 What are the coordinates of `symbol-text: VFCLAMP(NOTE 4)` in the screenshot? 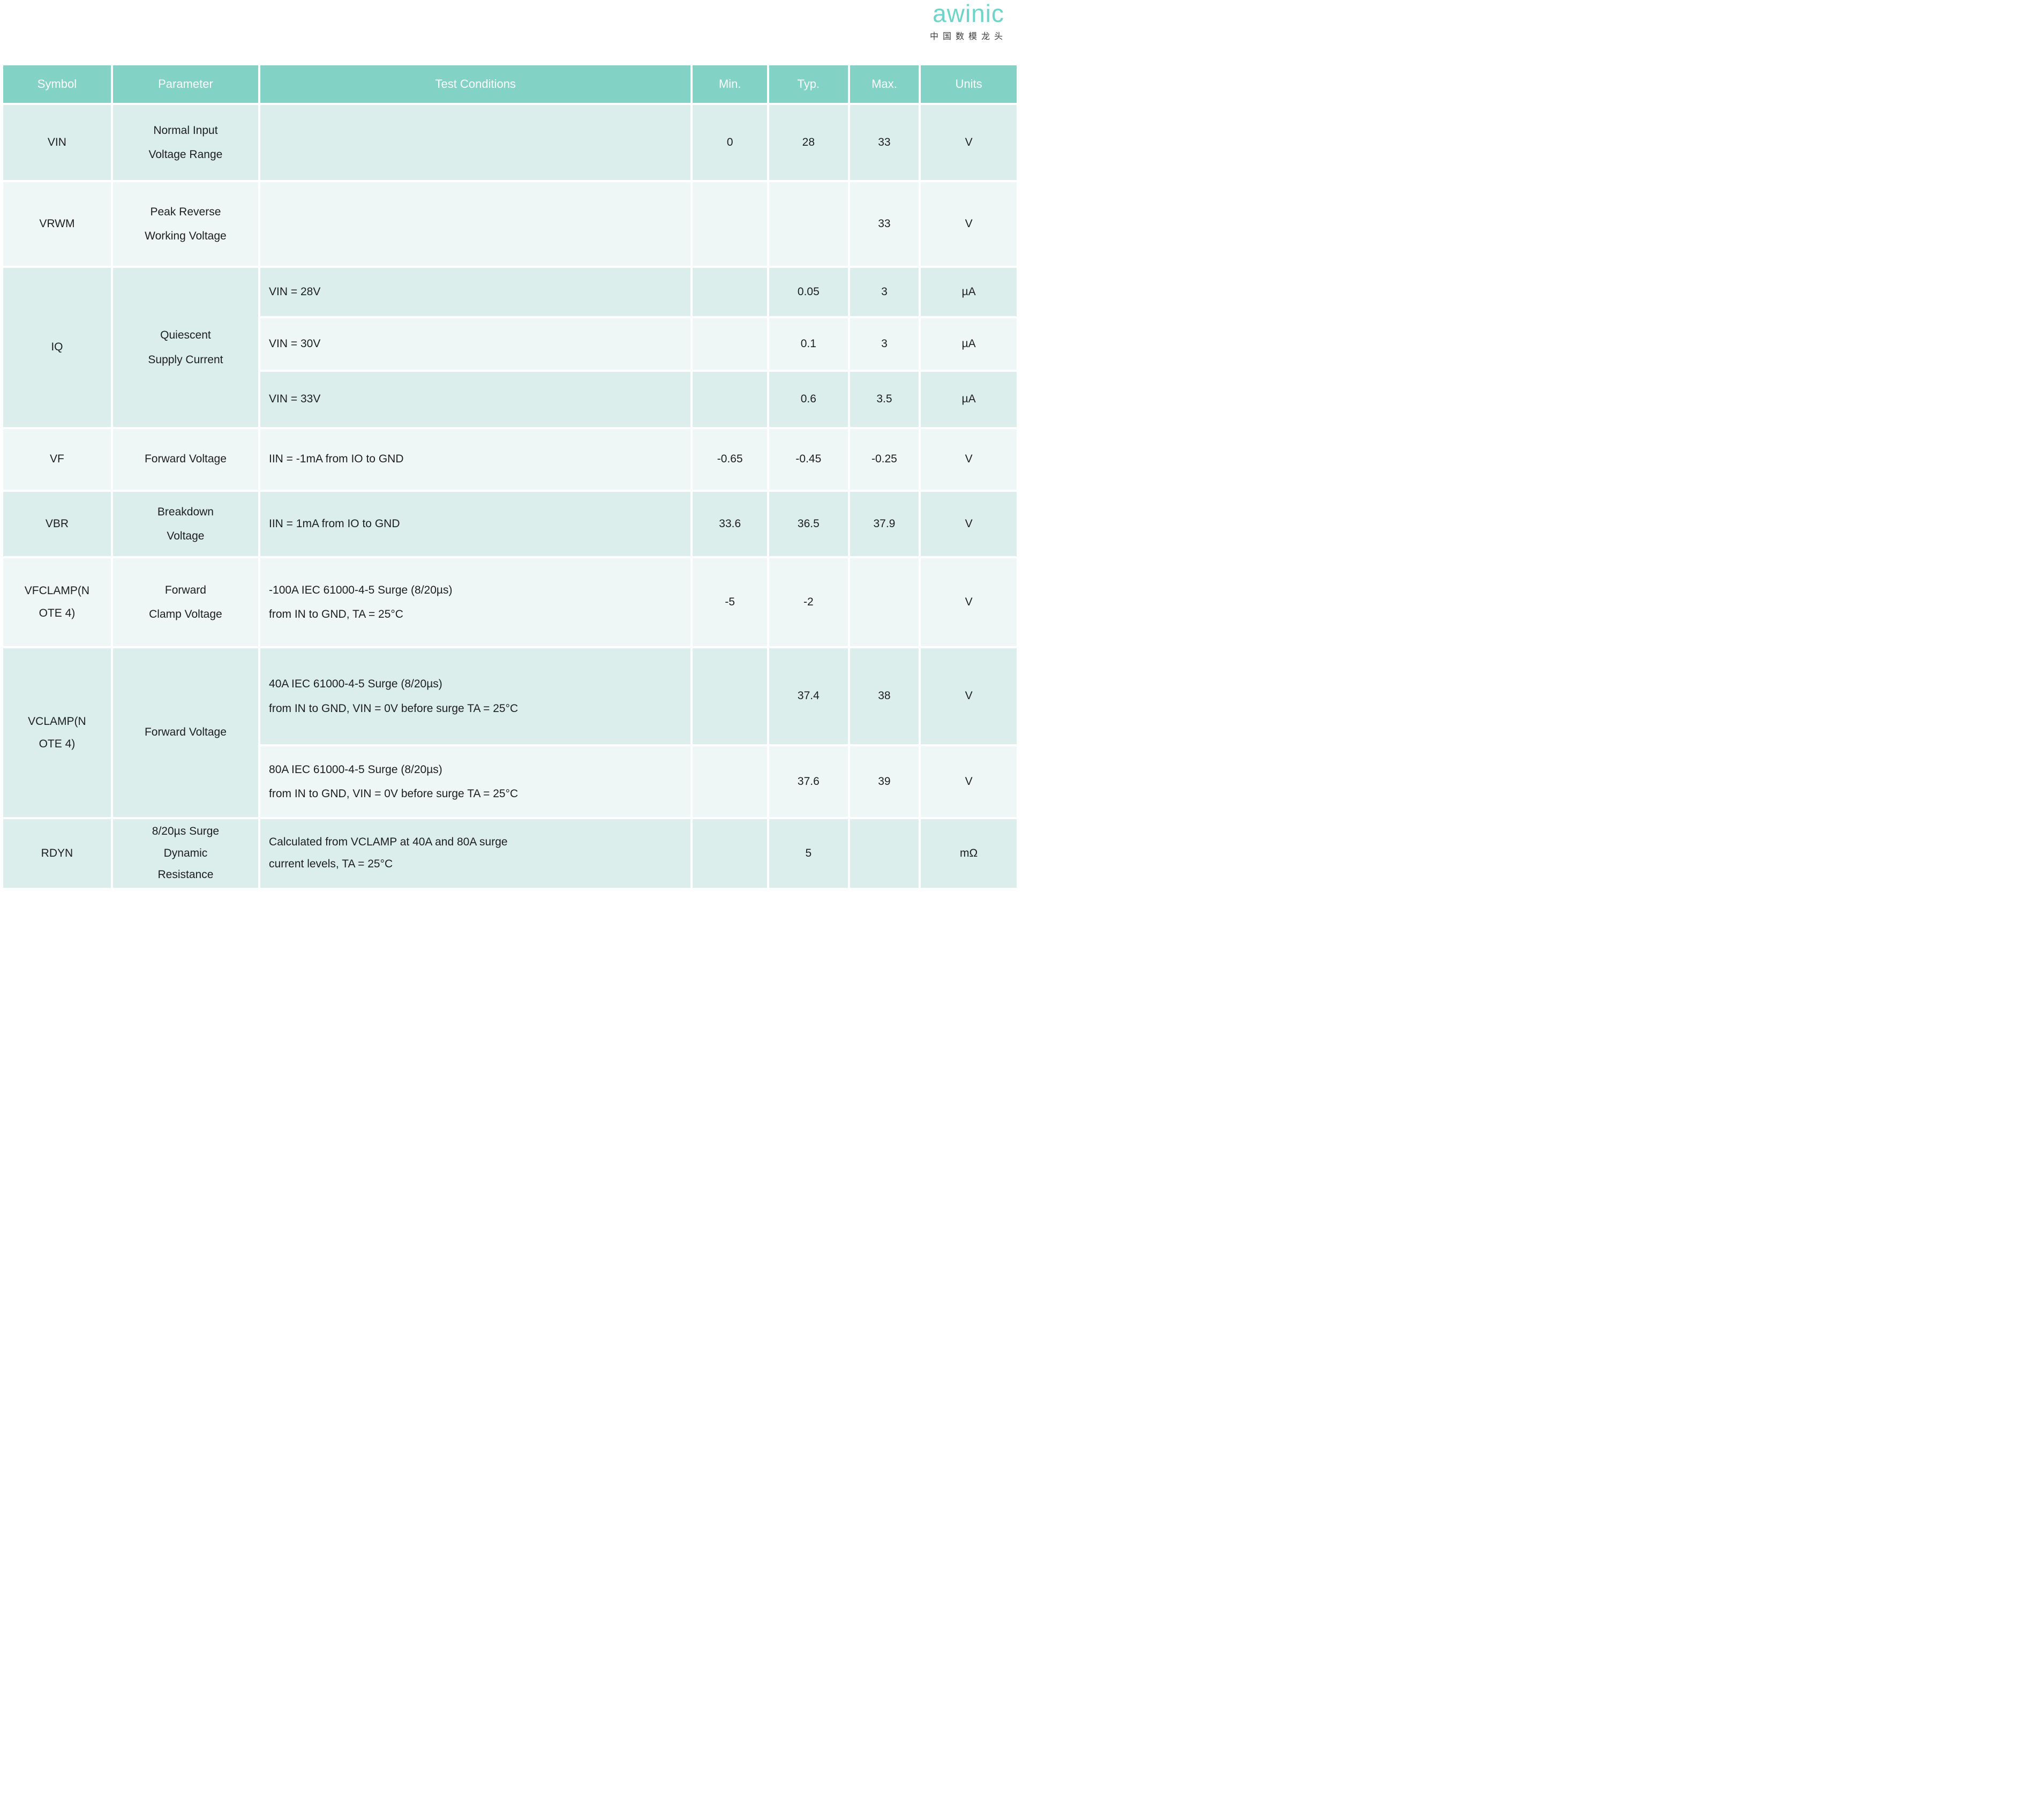 It's located at (57, 602).